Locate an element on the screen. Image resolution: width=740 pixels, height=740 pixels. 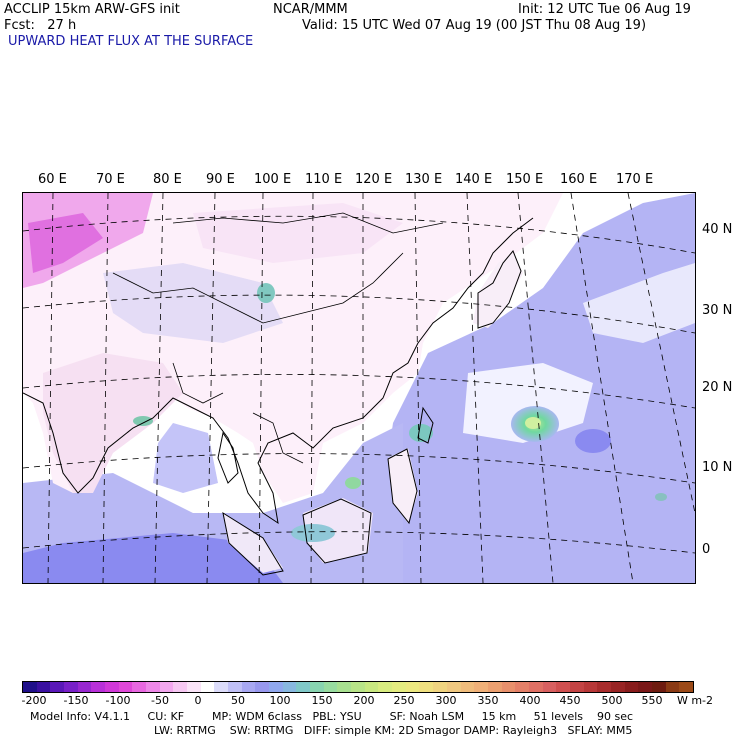
flux-spot-scs is located at coordinates (421, 433).